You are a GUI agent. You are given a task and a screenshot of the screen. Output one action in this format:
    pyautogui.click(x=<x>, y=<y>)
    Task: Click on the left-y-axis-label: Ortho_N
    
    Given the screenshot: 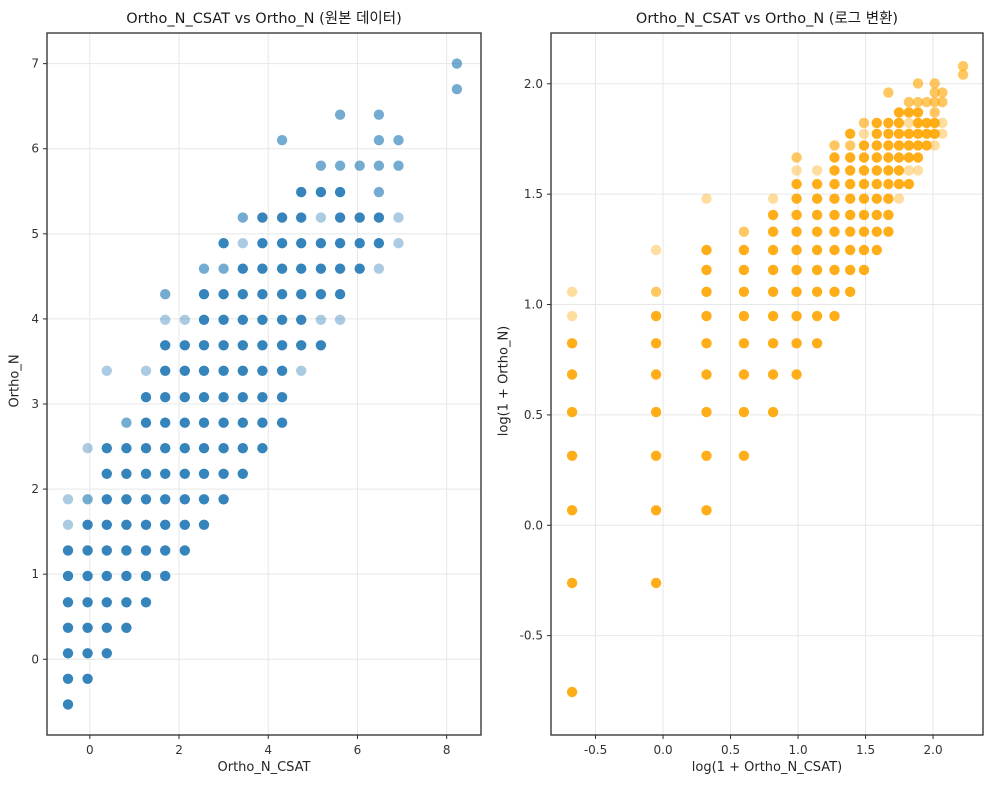 What is the action you would take?
    pyautogui.click(x=15, y=381)
    